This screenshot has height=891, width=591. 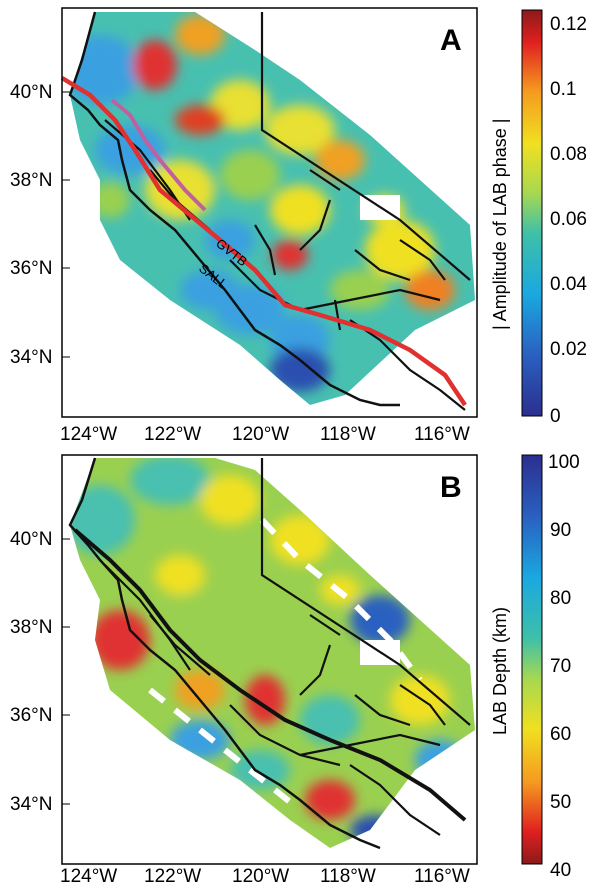 What do you see at coordinates (568, 284) in the screenshot?
I see `colorbar-tick: 0.04` at bounding box center [568, 284].